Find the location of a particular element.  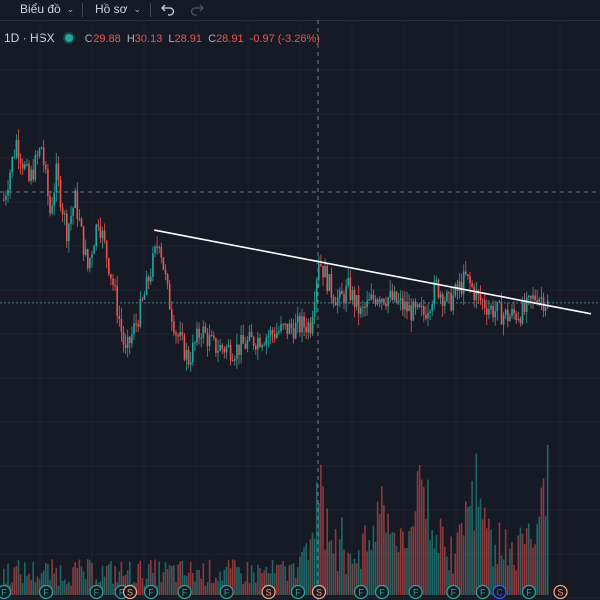

event-marker-label: S is located at coordinates (130, 593).